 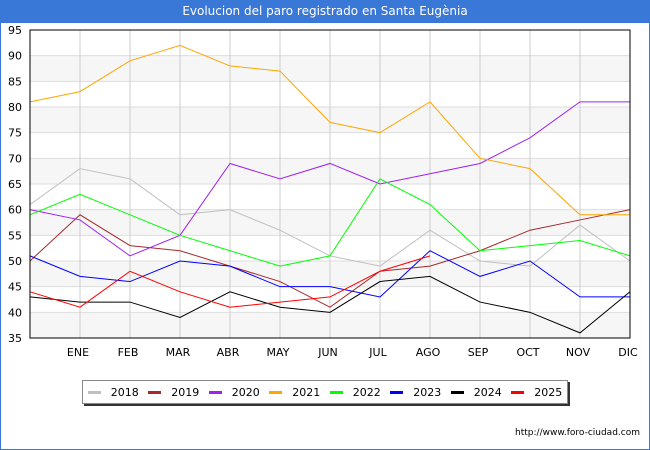 What do you see at coordinates (478, 352) in the screenshot?
I see `x-tick-label: SEP` at bounding box center [478, 352].